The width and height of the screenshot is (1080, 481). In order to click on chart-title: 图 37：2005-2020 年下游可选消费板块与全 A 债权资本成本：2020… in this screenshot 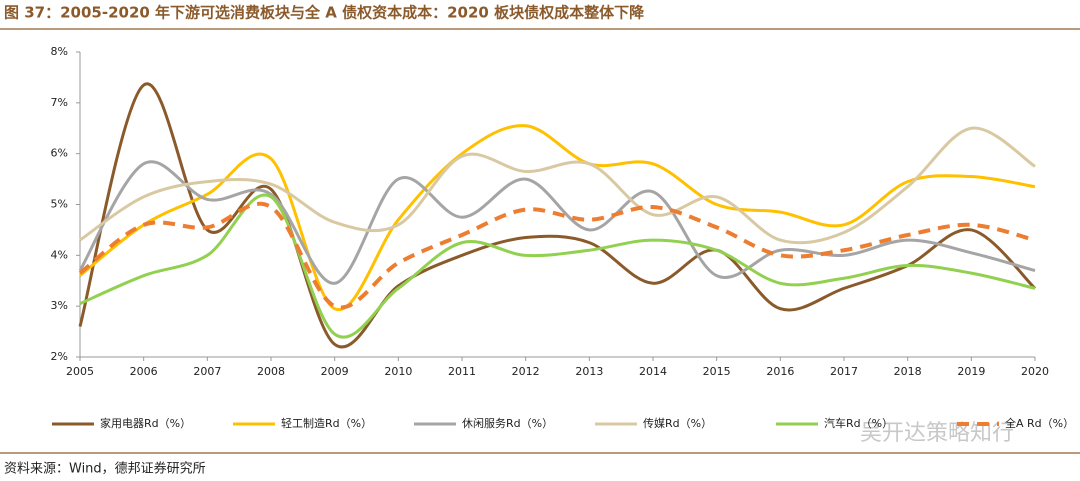, I will do `click(324, 13)`.